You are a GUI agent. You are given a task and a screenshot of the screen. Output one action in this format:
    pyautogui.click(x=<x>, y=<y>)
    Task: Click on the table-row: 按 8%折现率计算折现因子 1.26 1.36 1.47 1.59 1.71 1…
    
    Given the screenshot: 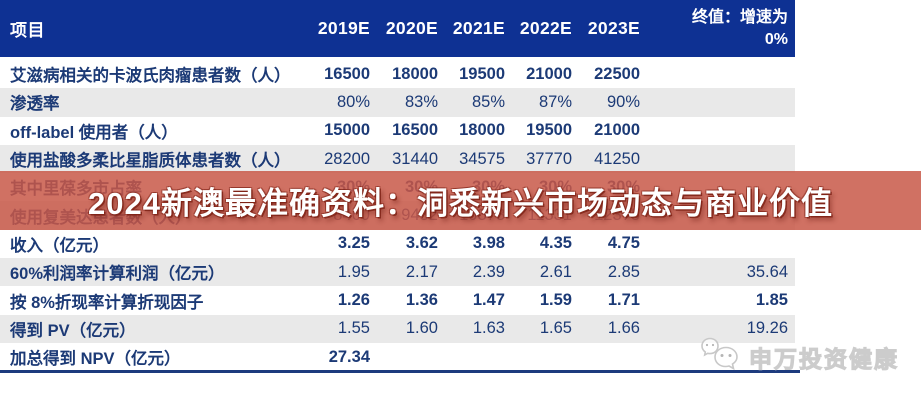 What is the action you would take?
    pyautogui.click(x=397, y=300)
    